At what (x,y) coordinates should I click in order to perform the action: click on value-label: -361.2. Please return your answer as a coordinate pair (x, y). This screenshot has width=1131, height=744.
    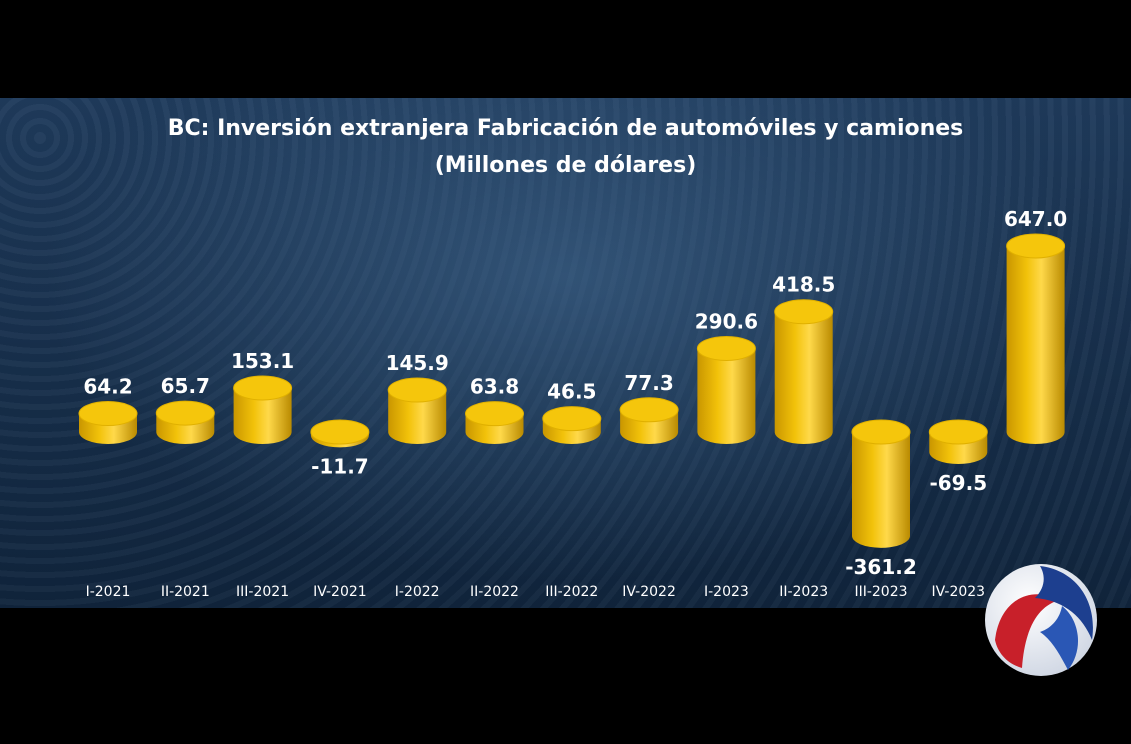
    Looking at the image, I should click on (881, 567).